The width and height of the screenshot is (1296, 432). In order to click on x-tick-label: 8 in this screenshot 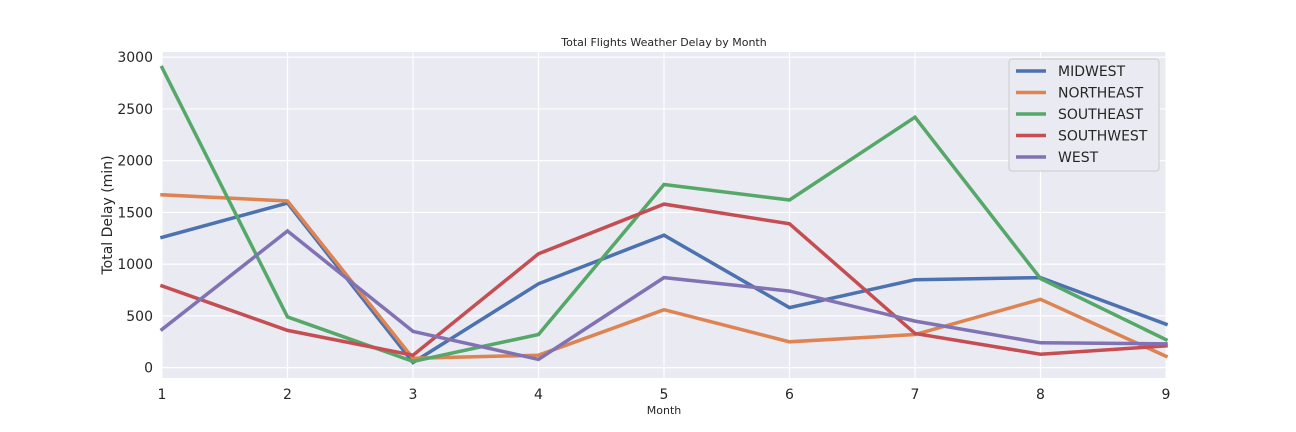, I will do `click(1040, 395)`.